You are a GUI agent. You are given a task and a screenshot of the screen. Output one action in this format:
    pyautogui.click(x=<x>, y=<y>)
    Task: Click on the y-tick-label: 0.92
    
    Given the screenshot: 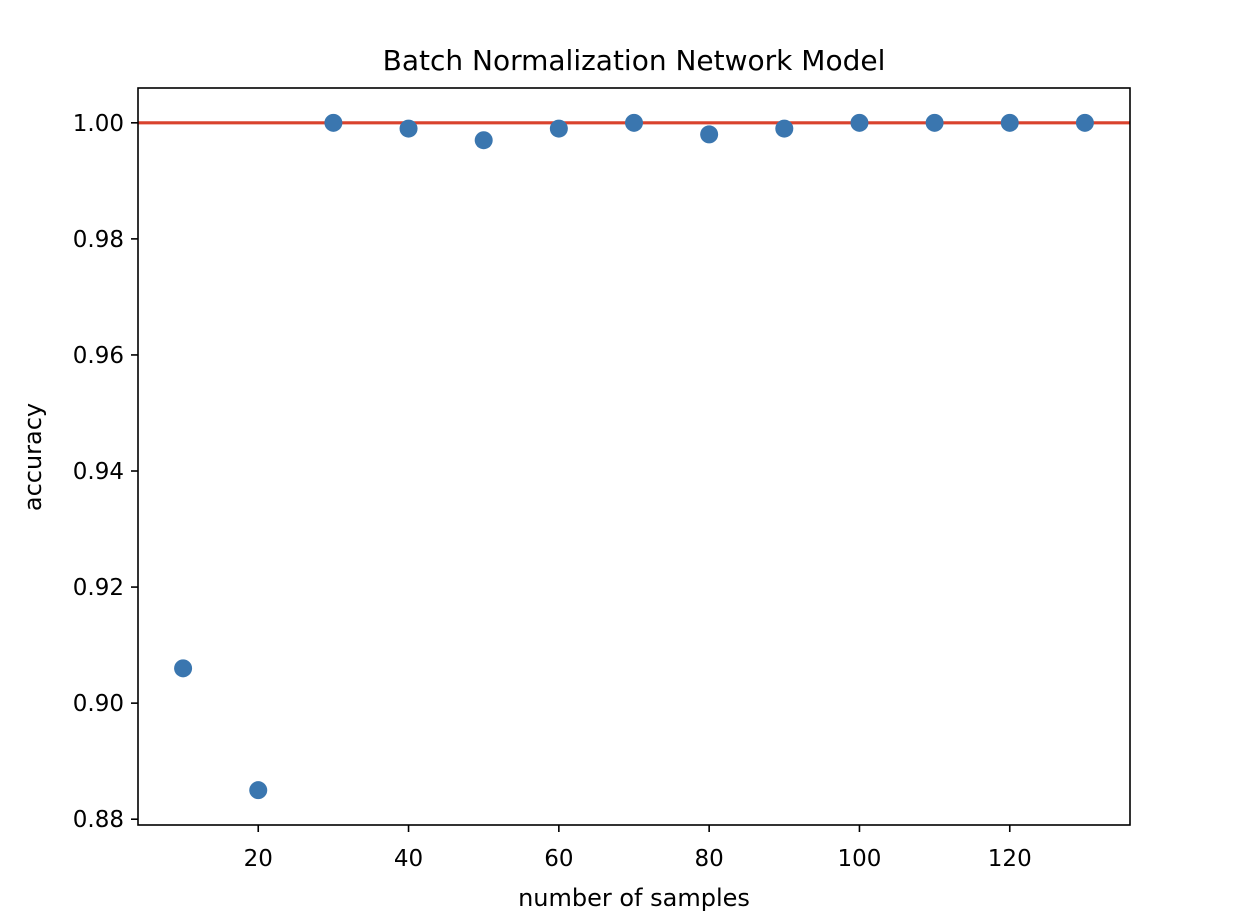 What is the action you would take?
    pyautogui.click(x=98, y=588)
    